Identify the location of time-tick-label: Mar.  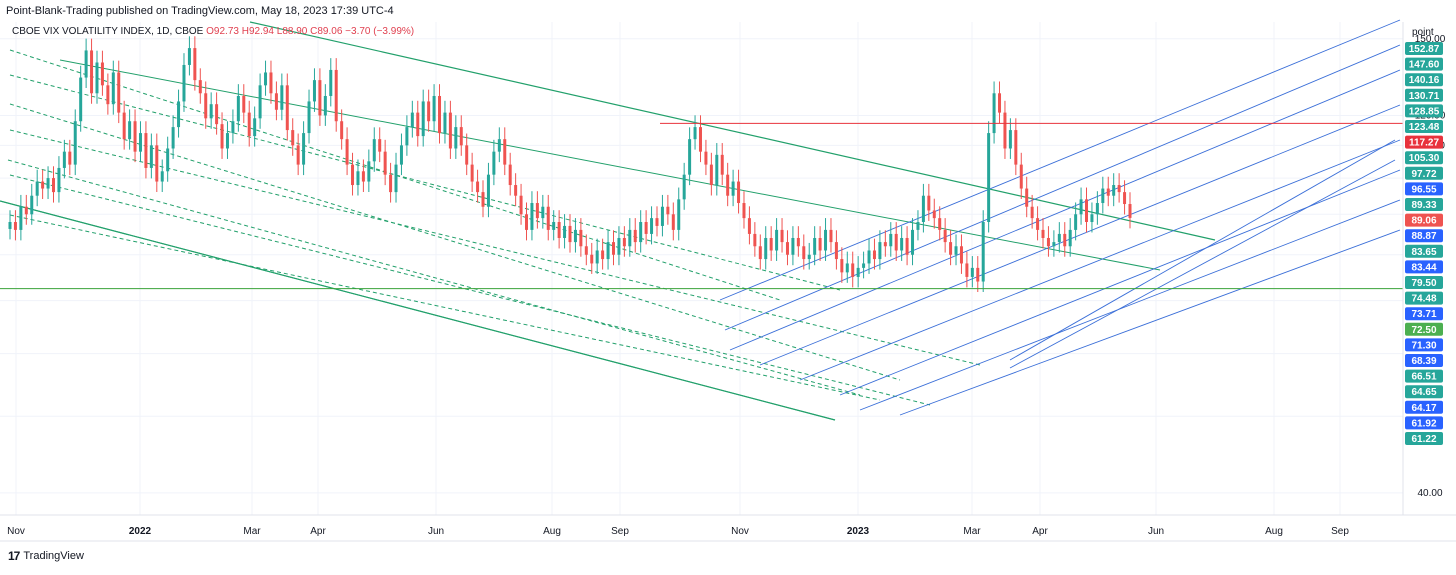
(252, 531).